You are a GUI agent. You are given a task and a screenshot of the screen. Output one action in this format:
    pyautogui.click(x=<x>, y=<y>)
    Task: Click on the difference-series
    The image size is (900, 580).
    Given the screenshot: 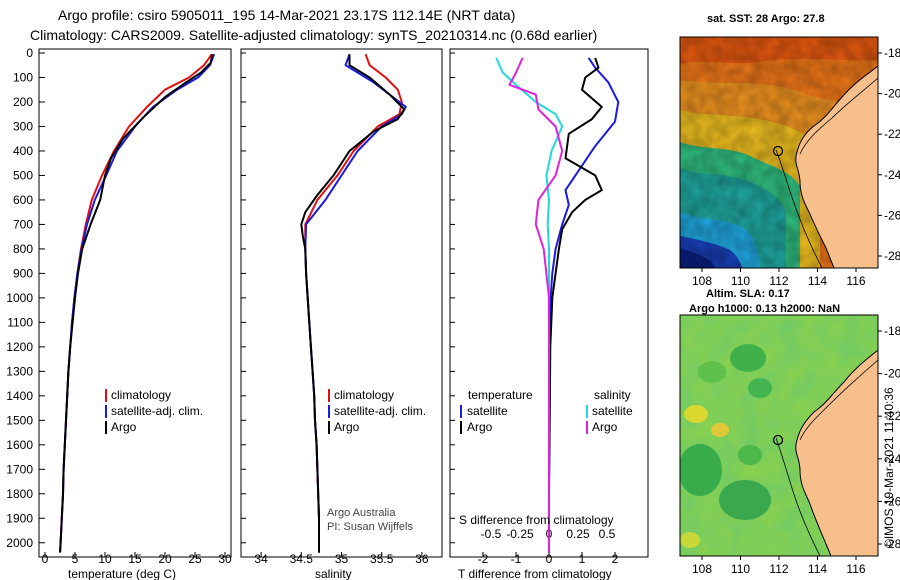 What is the action you would take?
    pyautogui.click(x=557, y=305)
    